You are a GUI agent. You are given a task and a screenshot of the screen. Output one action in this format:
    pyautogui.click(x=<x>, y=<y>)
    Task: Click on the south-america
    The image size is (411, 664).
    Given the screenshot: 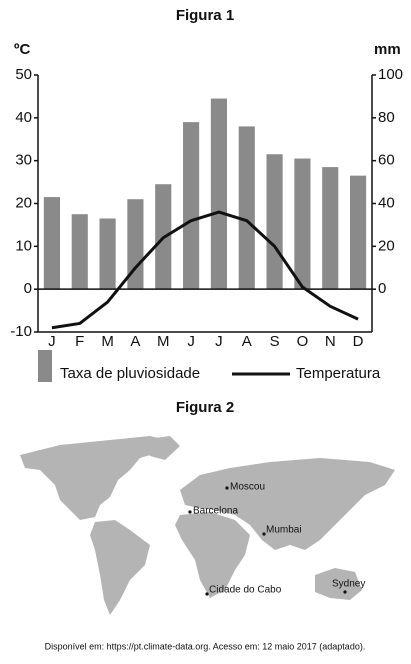 What is the action you would take?
    pyautogui.click(x=120, y=567)
    